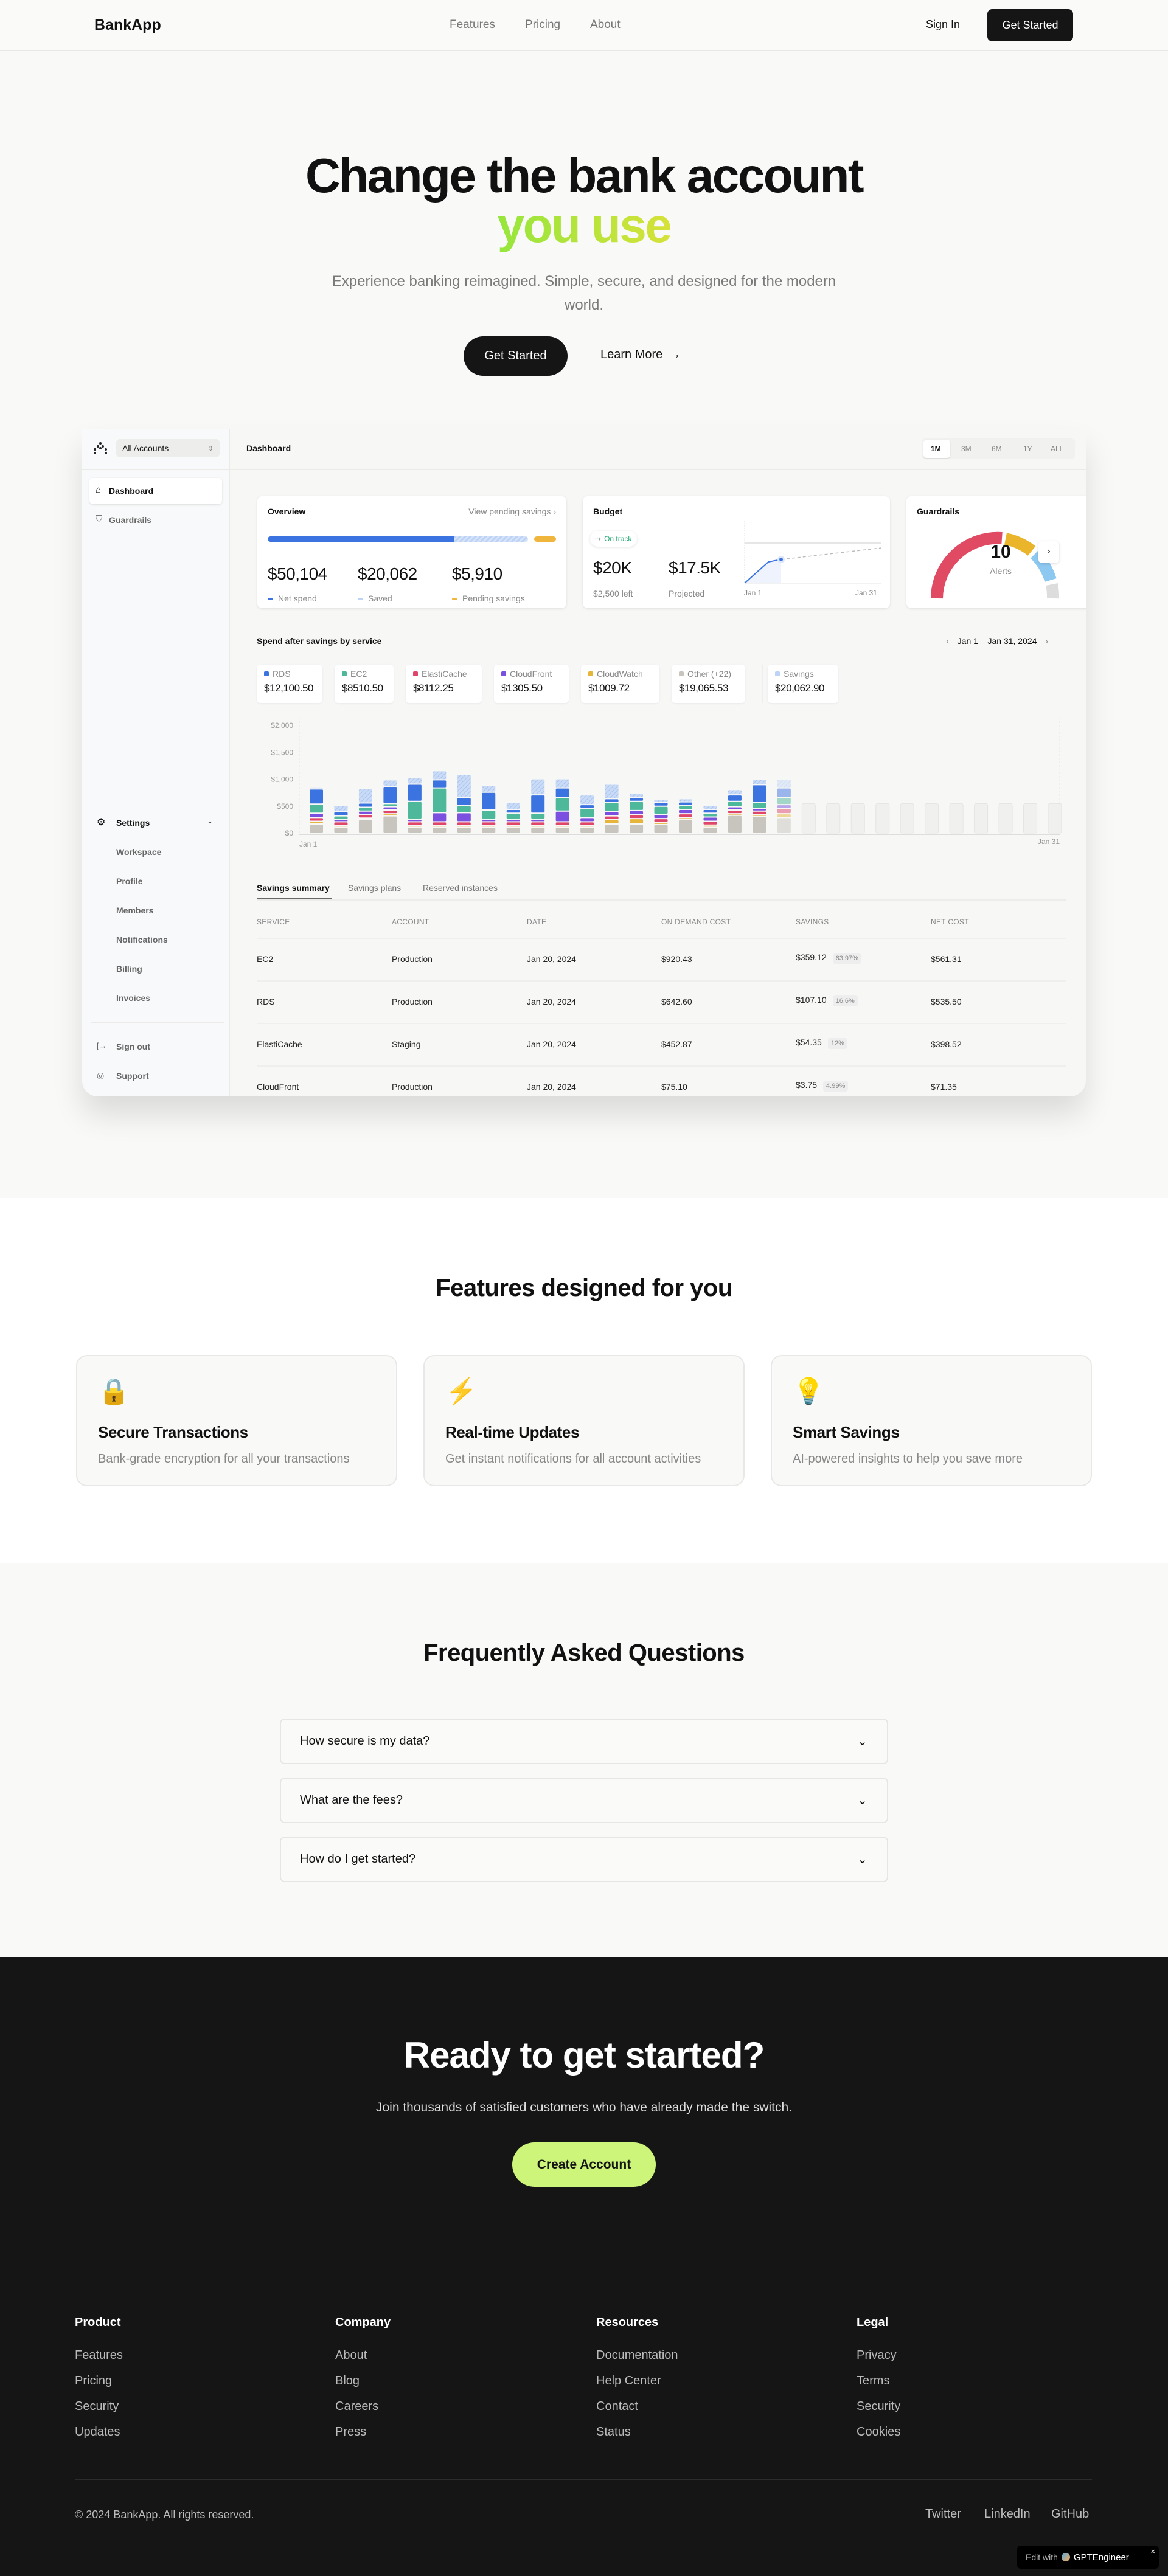 Image resolution: width=1168 pixels, height=2576 pixels. I want to click on range-1y: 1Y, so click(1027, 449).